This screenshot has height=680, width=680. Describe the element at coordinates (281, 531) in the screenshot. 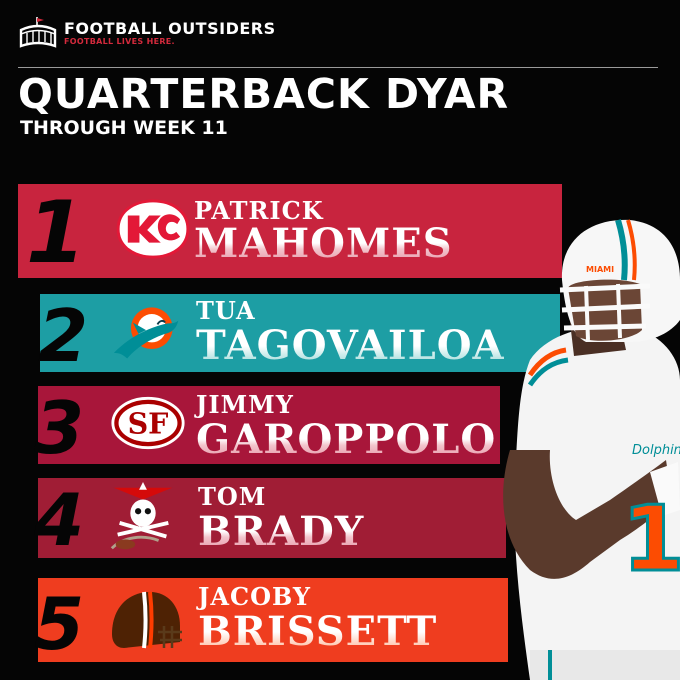

I see `player-last-name: BRADY` at that location.